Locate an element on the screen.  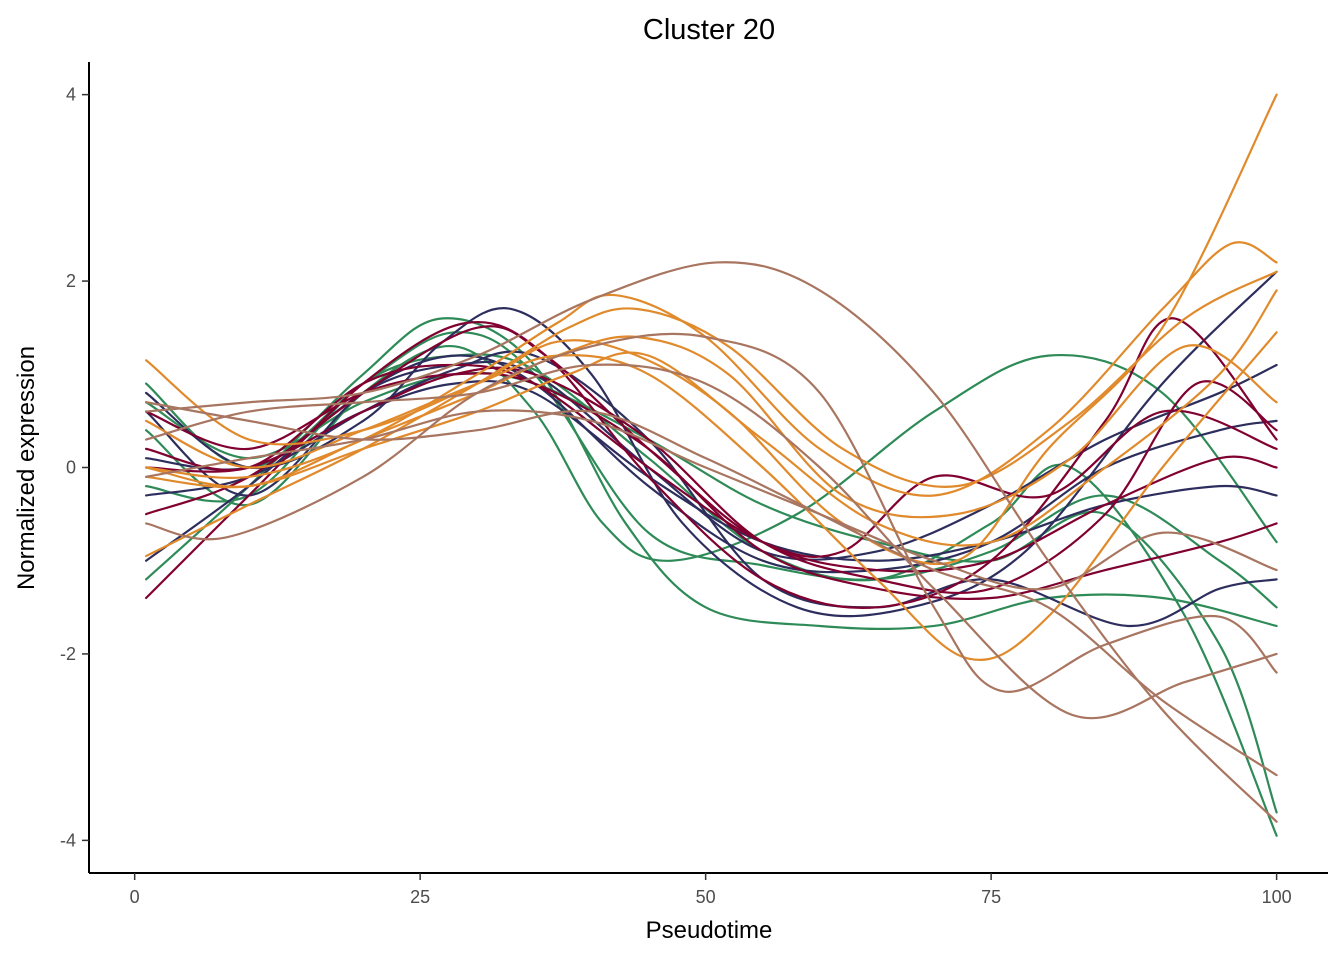
x-ticks: 0 25 50 75 100 is located at coordinates (711, 890).